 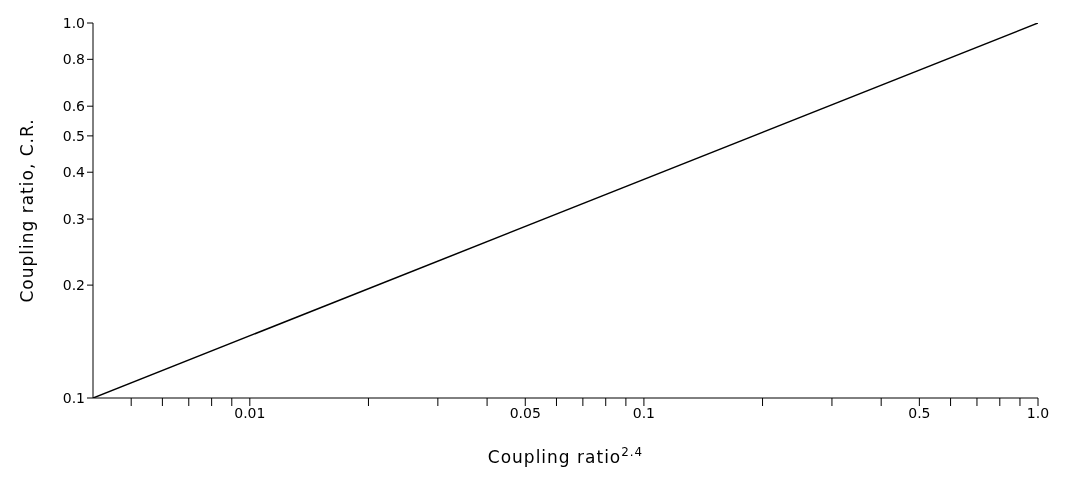 What do you see at coordinates (73, 59) in the screenshot?
I see `y-tick-label: 0.8` at bounding box center [73, 59].